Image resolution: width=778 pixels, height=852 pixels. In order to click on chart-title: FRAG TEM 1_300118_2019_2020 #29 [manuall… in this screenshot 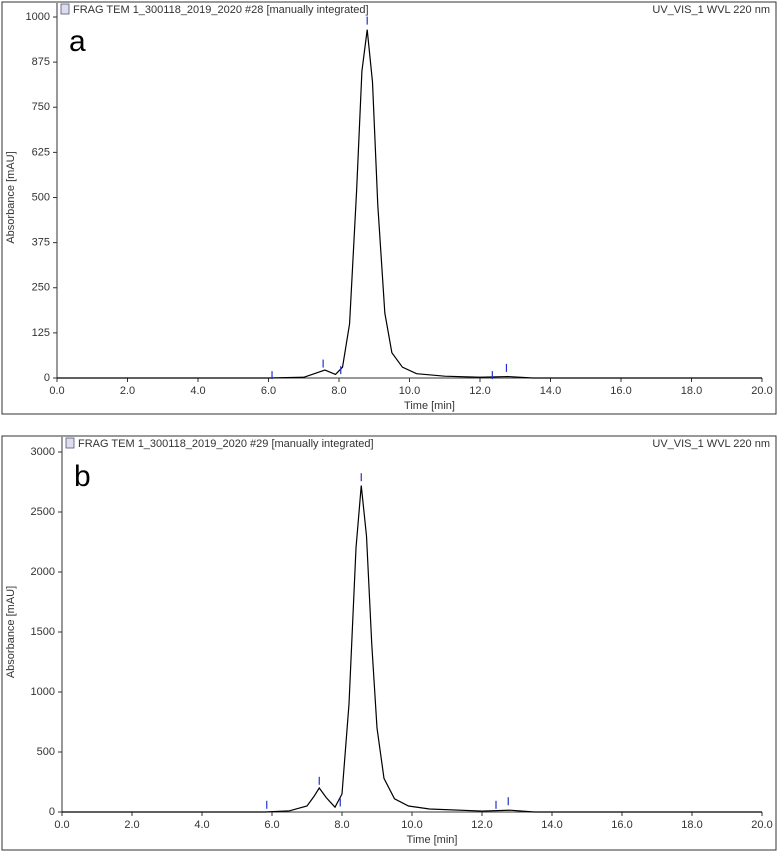, I will do `click(226, 444)`.